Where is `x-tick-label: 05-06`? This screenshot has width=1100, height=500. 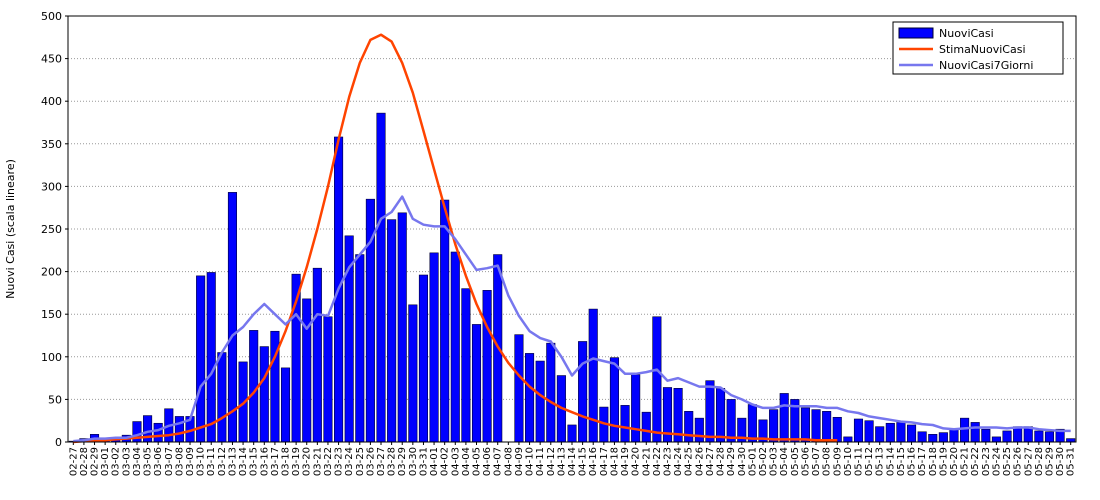
x-tick-label: 05-06 is located at coordinates (805, 461).